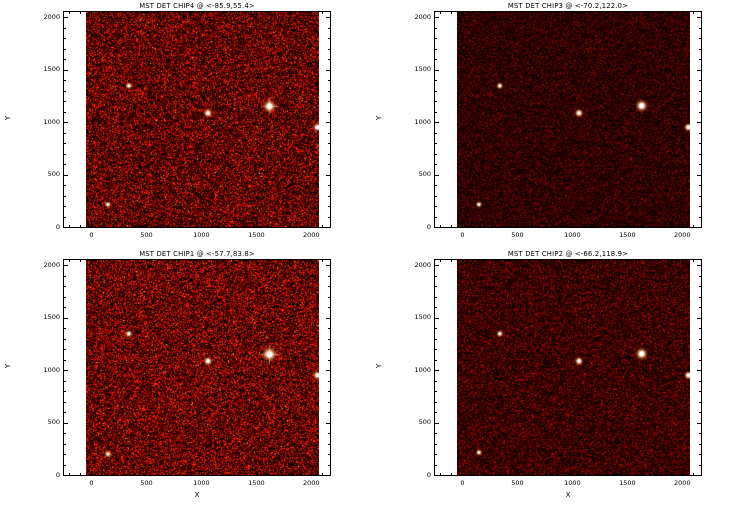 This screenshot has width=741, height=505. What do you see at coordinates (462, 235) in the screenshot?
I see `x-tick-label: 0` at bounding box center [462, 235].